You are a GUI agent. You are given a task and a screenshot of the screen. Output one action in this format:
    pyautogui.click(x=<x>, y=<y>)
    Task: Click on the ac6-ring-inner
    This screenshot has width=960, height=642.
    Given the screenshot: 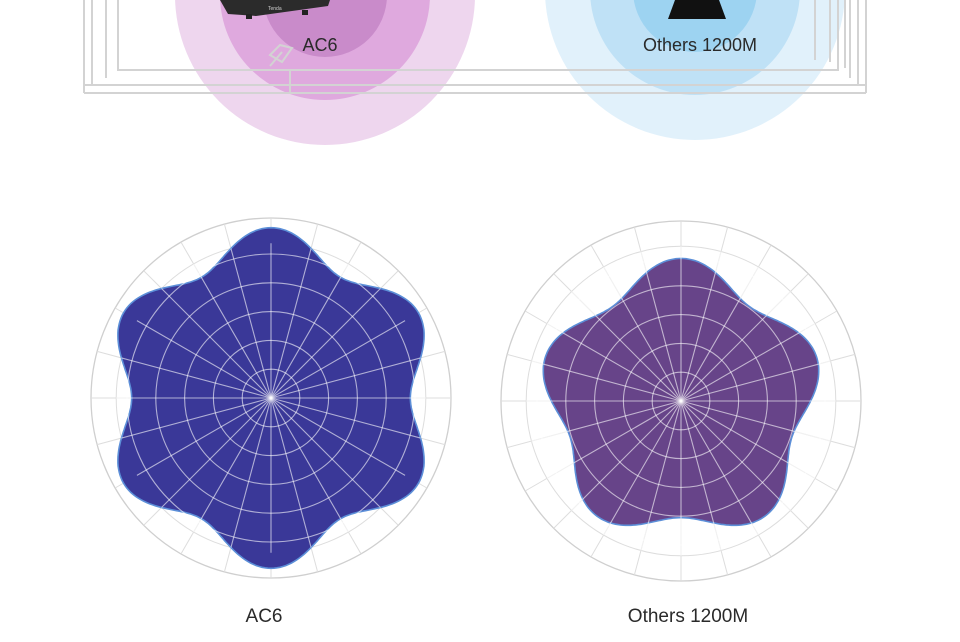 What is the action you would take?
    pyautogui.click(x=325, y=28)
    